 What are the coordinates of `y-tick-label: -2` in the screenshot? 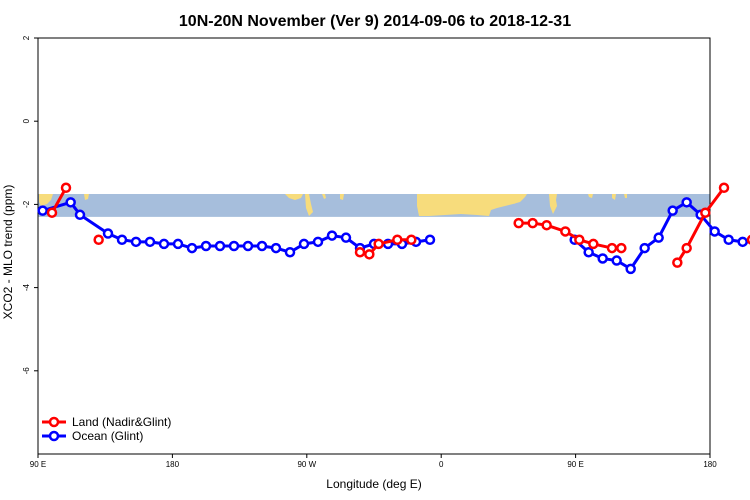 It's located at (26, 204).